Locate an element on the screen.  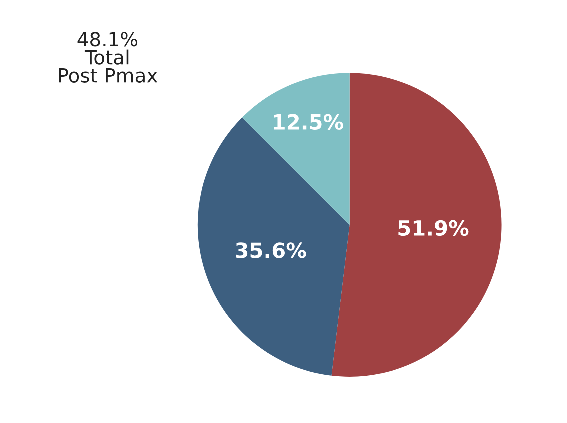
data-label: 12.5% is located at coordinates (309, 122).